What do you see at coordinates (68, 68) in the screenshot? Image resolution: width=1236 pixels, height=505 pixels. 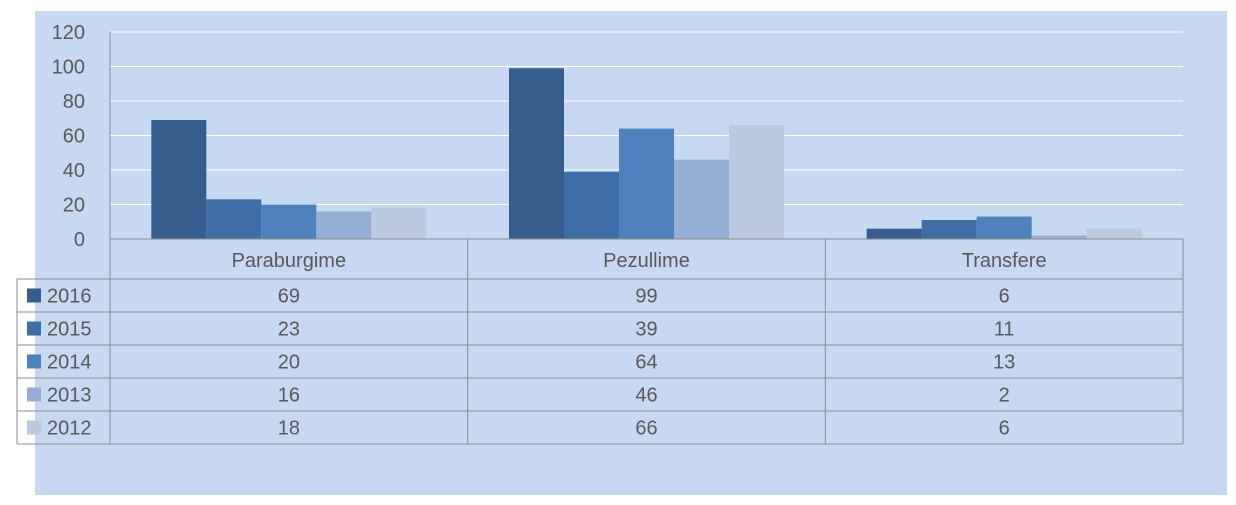 I see `y-tick-label: 100` at bounding box center [68, 68].